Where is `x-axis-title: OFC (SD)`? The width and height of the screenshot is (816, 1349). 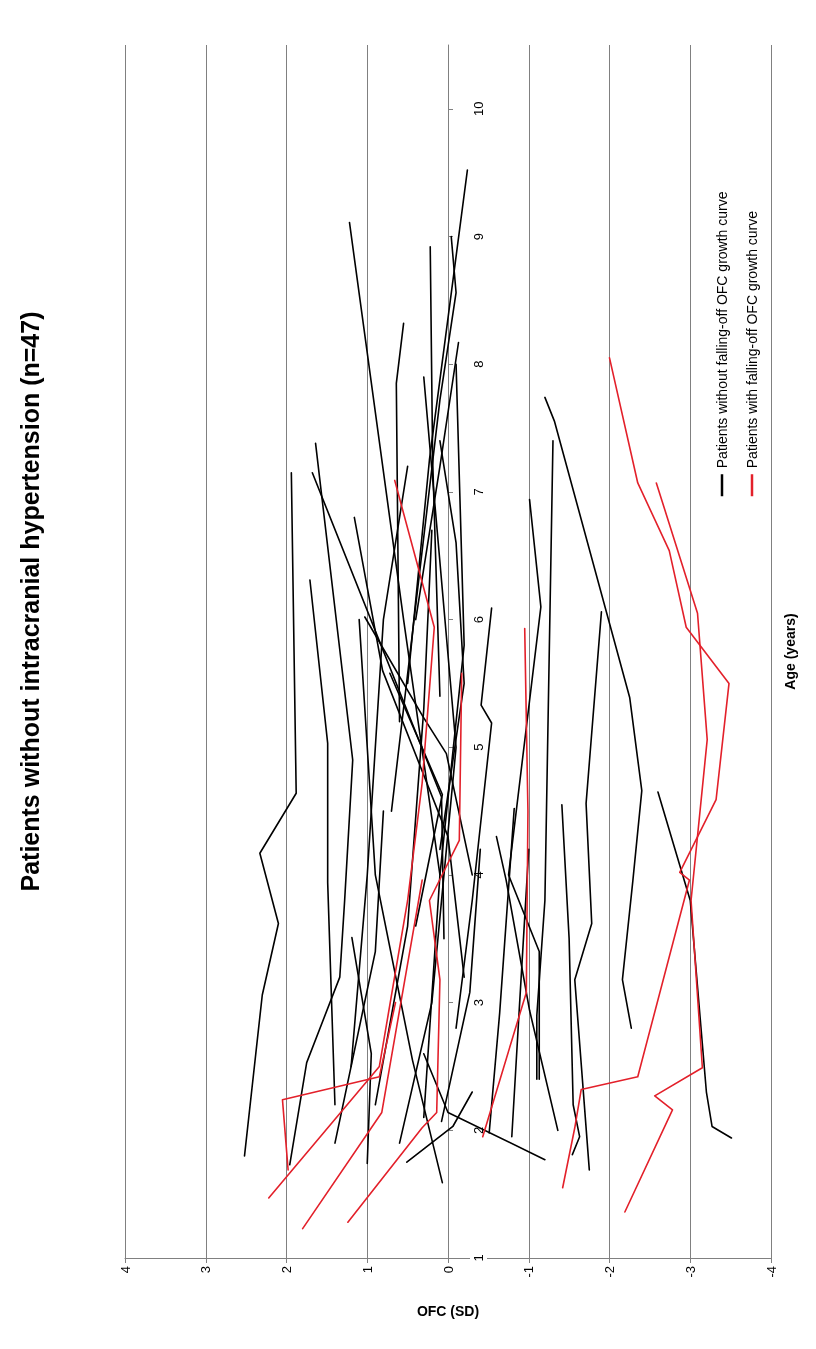 x-axis-title: OFC (SD) is located at coordinates (448, 1311).